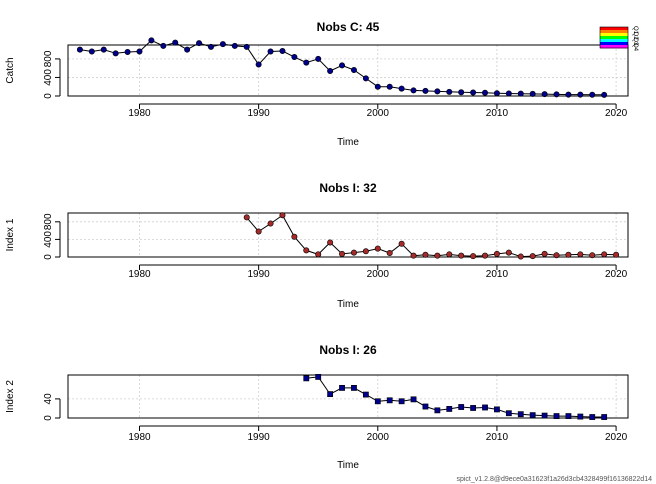 The image size is (656, 484). What do you see at coordinates (348, 27) in the screenshot?
I see `panel-title: Nobs C: 45` at bounding box center [348, 27].